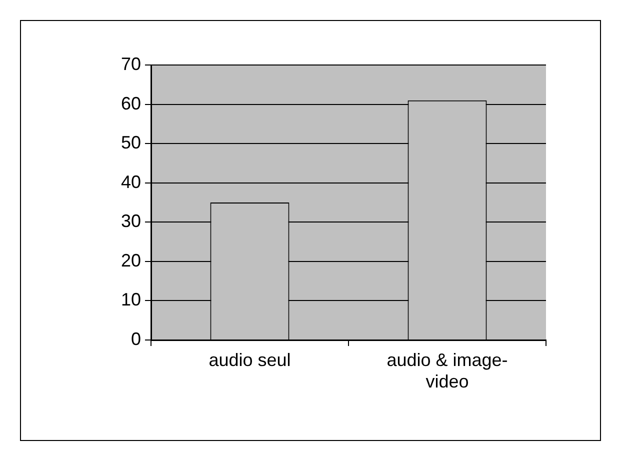  I want to click on y-tick-label: 0, so click(135, 338).